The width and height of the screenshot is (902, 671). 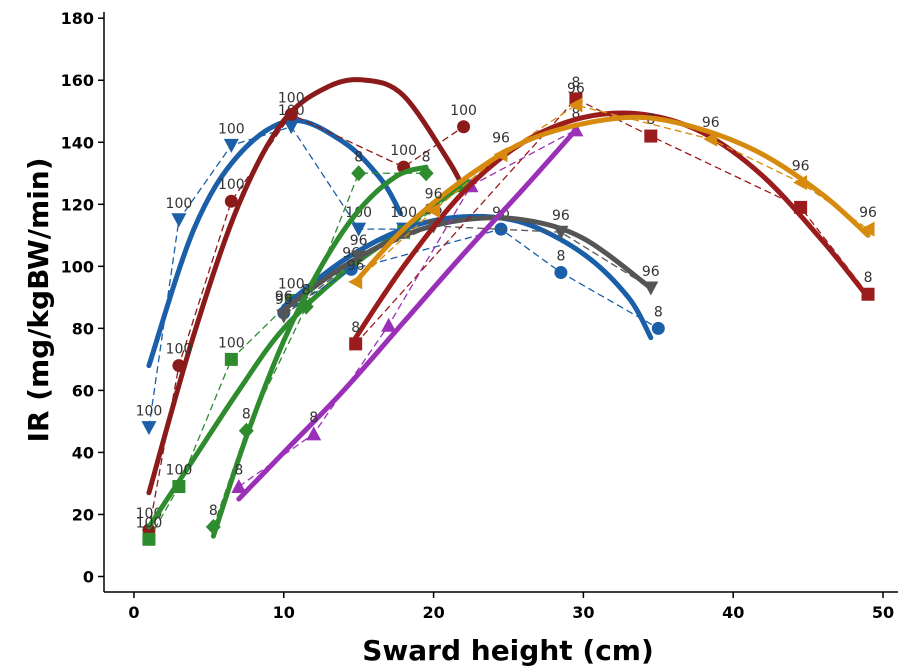 What do you see at coordinates (77, 266) in the screenshot?
I see `y-tick-label: 100` at bounding box center [77, 266].